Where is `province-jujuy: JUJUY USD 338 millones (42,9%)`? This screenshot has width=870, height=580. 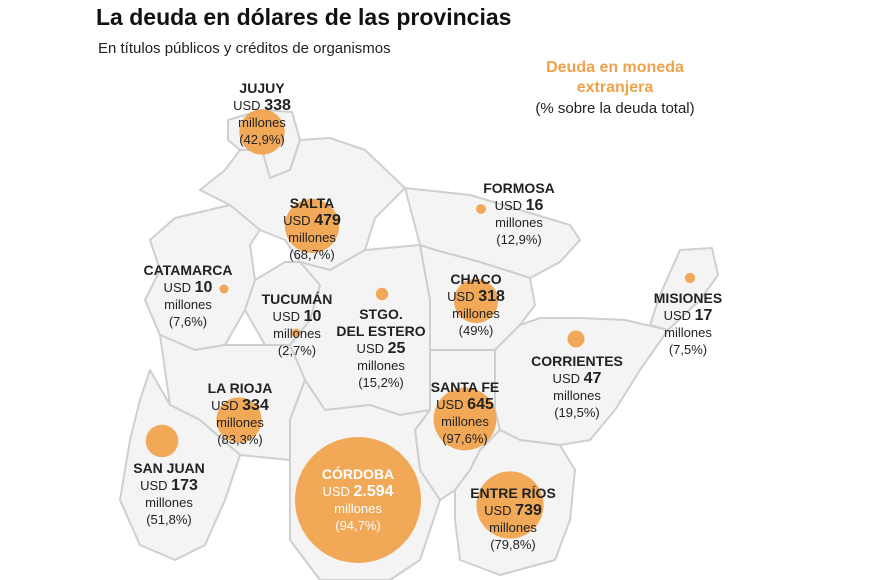 province-jujuy: JUJUY USD 338 millones (42,9%) is located at coordinates (262, 114).